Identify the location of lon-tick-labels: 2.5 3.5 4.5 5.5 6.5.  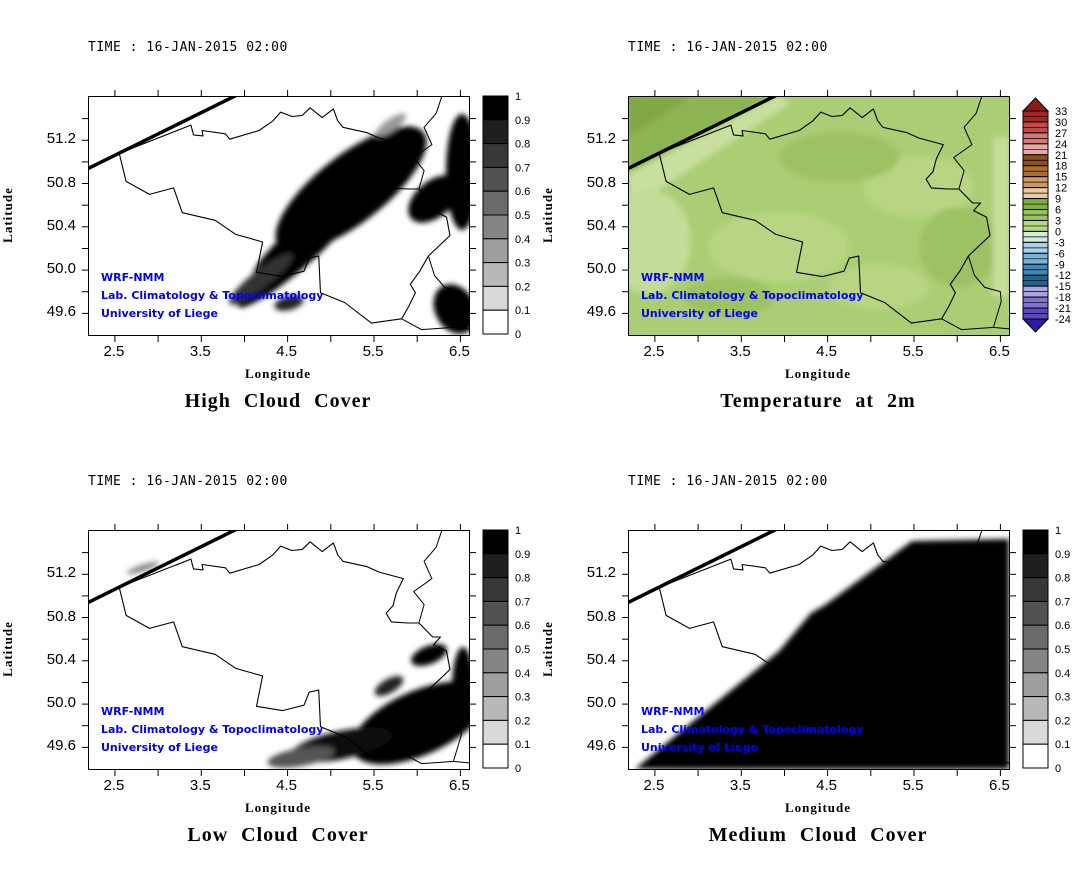
(818, 353).